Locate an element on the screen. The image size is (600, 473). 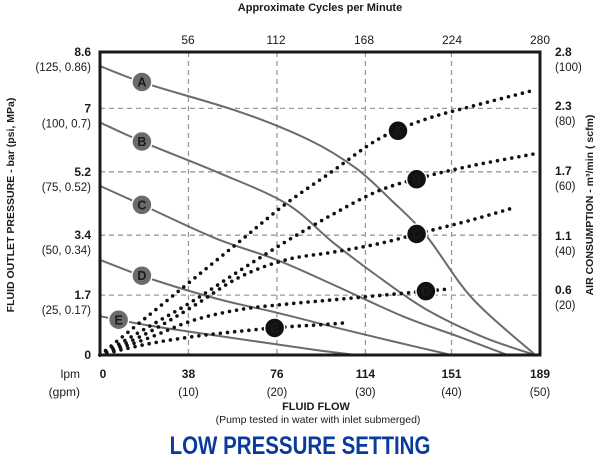
air-curve-d is located at coordinates (274, 322).